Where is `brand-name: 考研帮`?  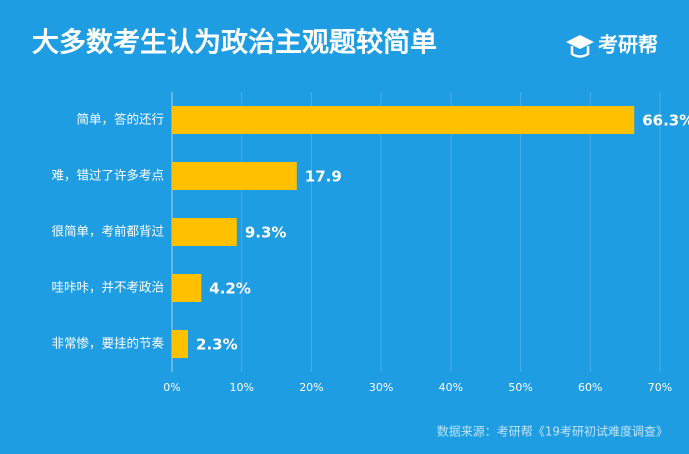 brand-name: 考研帮 is located at coordinates (628, 45).